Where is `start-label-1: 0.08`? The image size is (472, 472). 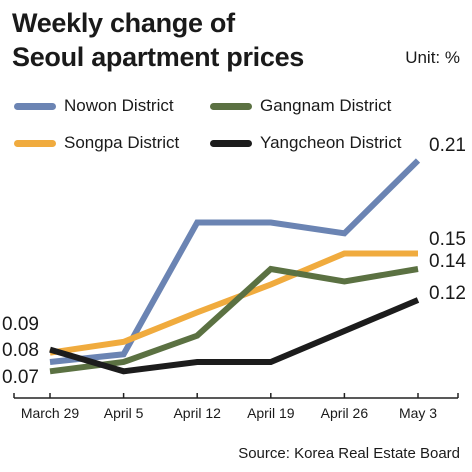 start-label-1: 0.08 is located at coordinates (20, 350).